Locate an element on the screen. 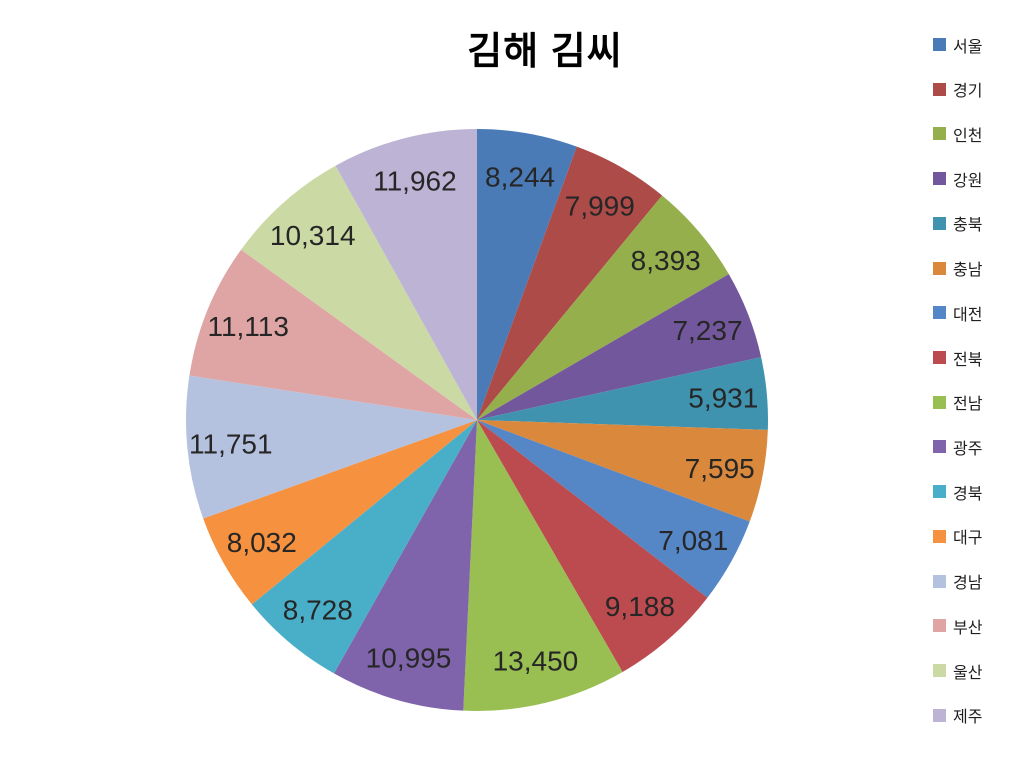 The height and width of the screenshot is (771, 1024). legend-item-7: 전북 is located at coordinates (957, 359).